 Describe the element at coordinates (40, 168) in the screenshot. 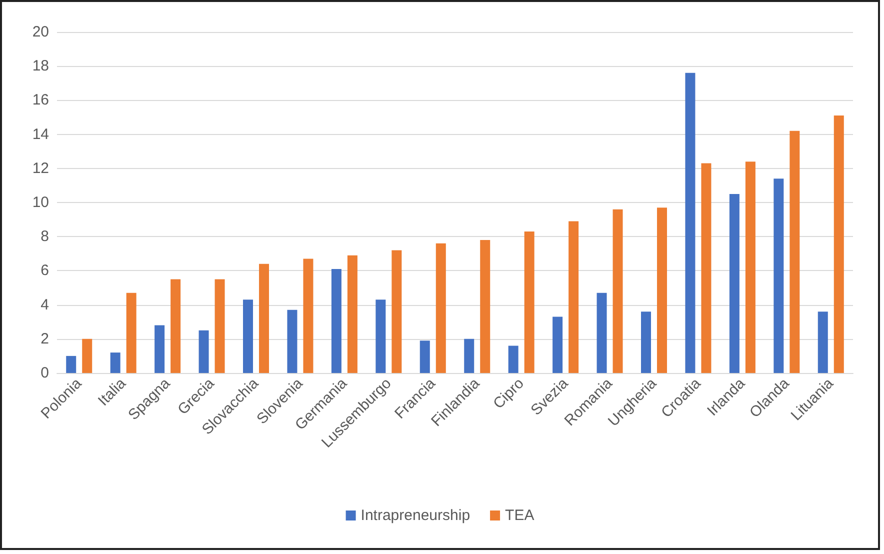

I see `y-tick-label: 12` at that location.